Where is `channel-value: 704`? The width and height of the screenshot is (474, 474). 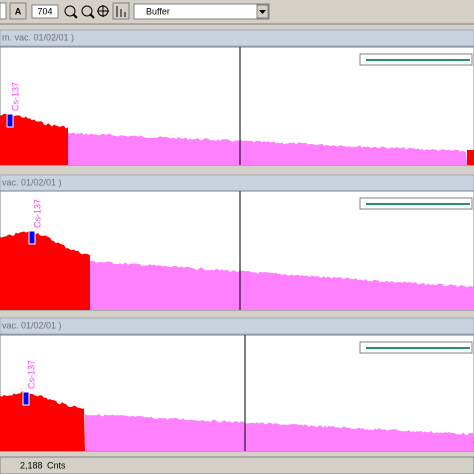
channel-value: 704 is located at coordinates (44, 11).